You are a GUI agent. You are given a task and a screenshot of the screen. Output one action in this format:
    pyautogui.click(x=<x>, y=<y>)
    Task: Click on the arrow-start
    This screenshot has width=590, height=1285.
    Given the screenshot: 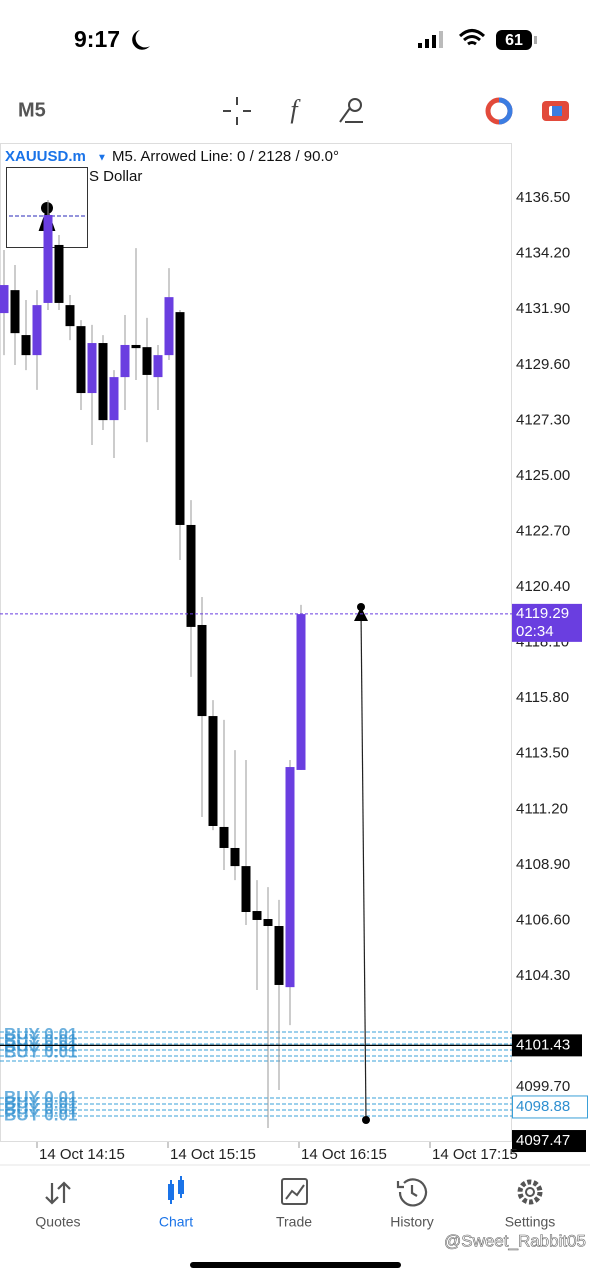 What is the action you would take?
    pyautogui.click(x=366, y=1120)
    